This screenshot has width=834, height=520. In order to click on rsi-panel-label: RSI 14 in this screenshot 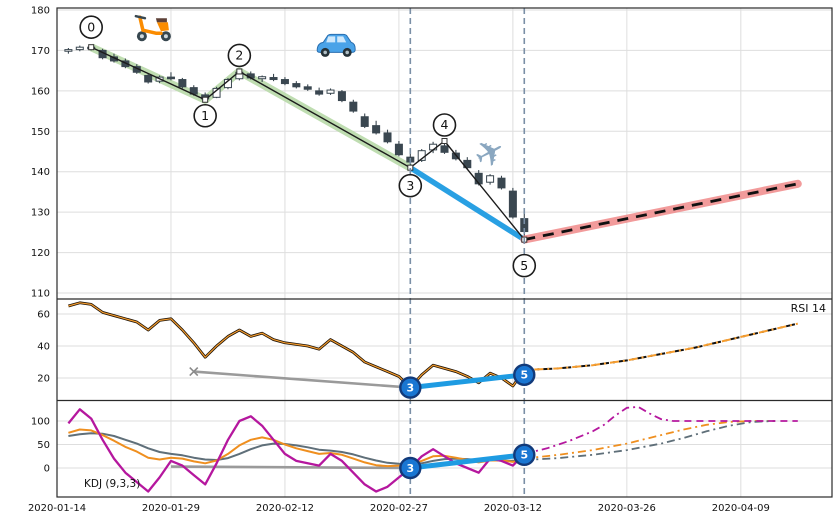, I will do `click(808, 308)`.